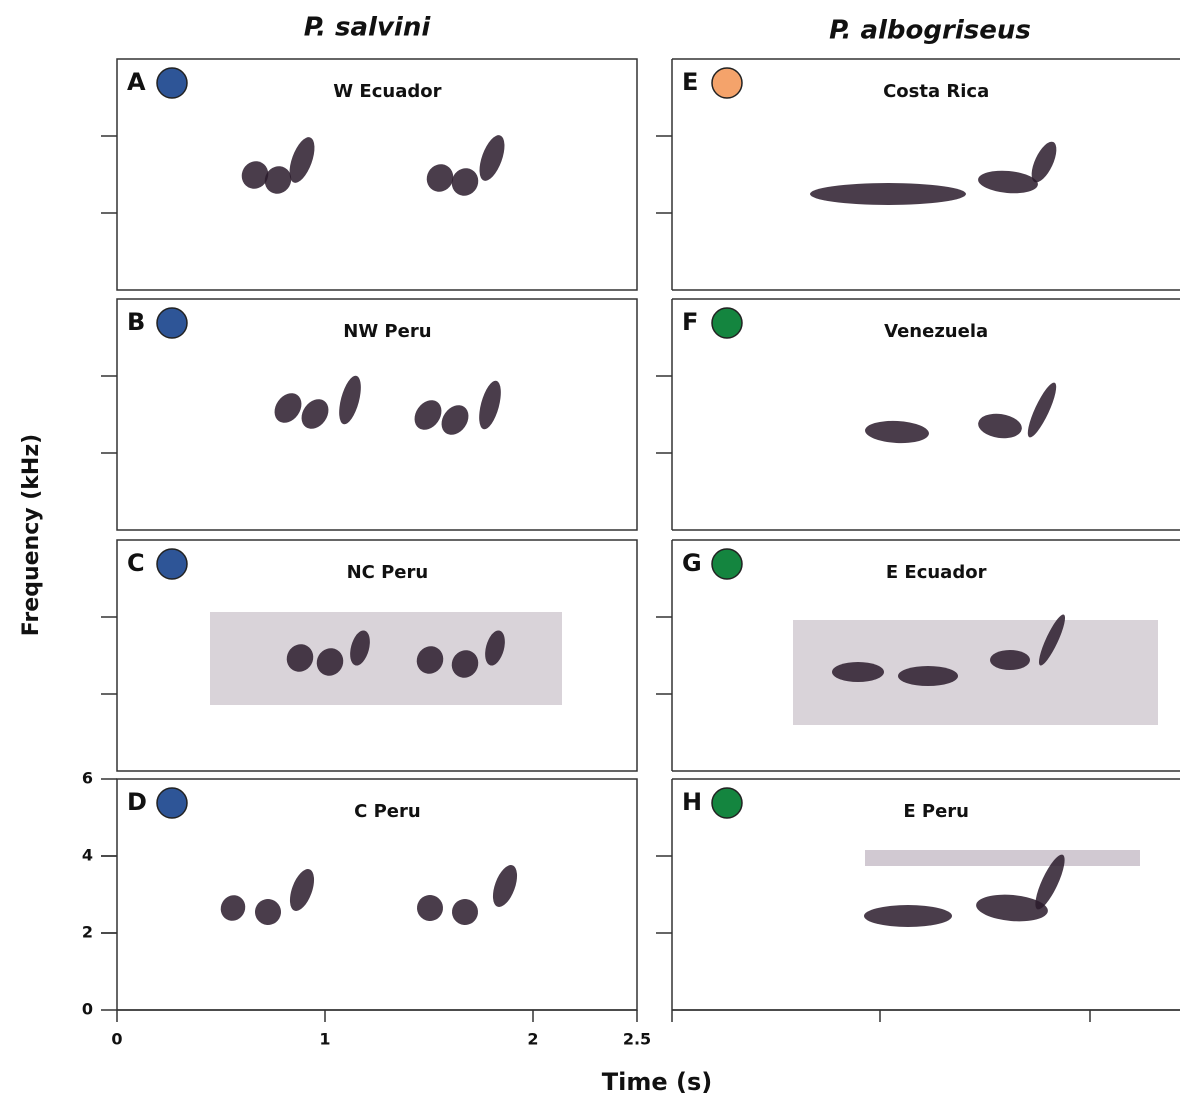 This screenshot has width=1180, height=1102. I want to click on panel-letter: G, so click(692, 563).